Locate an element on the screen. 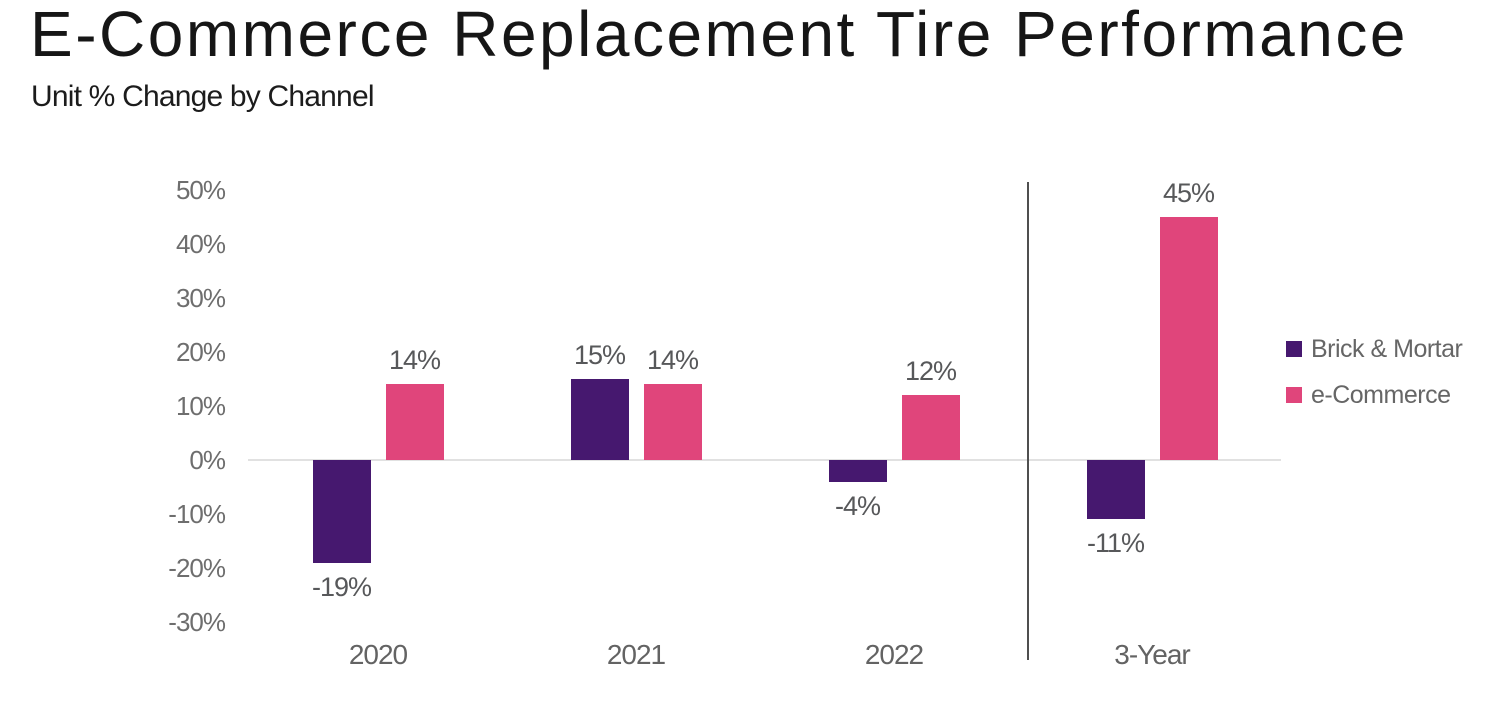  period-divider-line is located at coordinates (1028, 421).